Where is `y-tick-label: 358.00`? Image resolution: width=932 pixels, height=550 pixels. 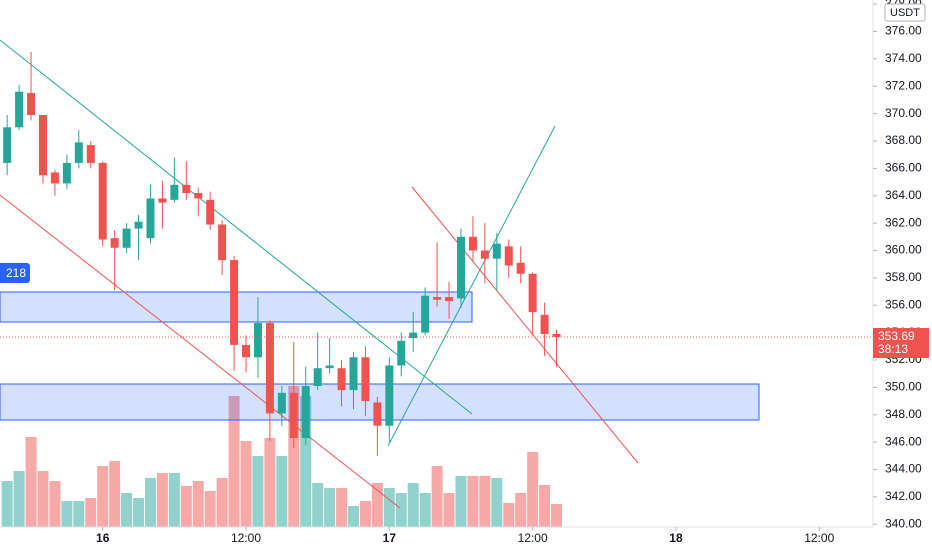
y-tick-label: 358.00 is located at coordinates (903, 277).